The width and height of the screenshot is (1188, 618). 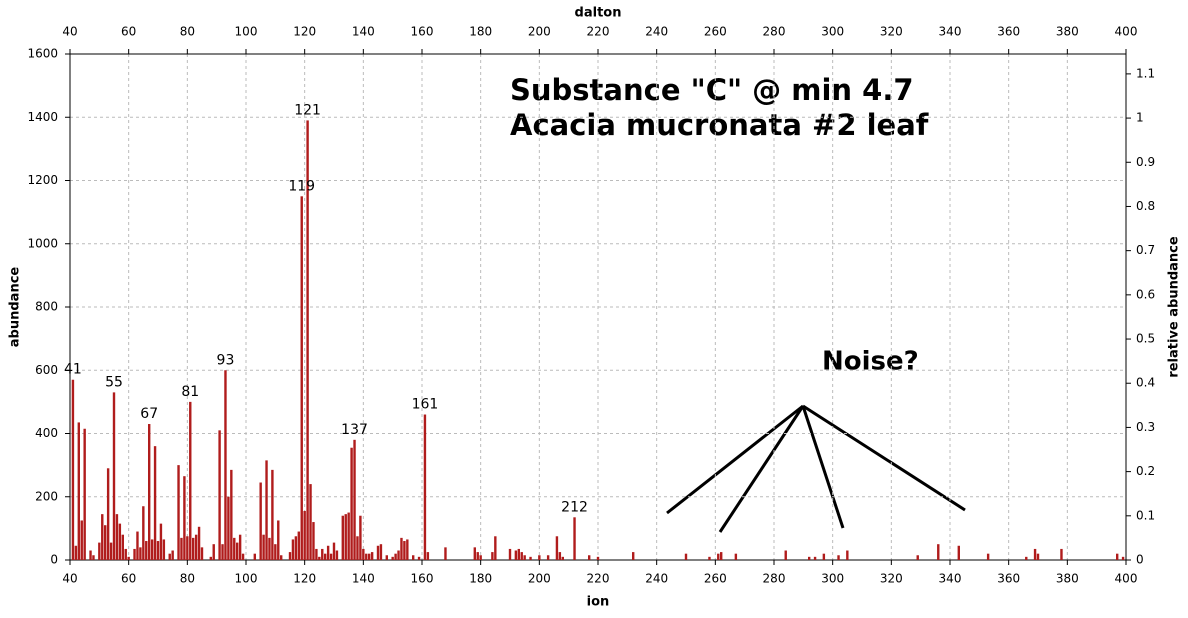 What do you see at coordinates (598, 602) in the screenshot?
I see `x-axis-label: ion` at bounding box center [598, 602].